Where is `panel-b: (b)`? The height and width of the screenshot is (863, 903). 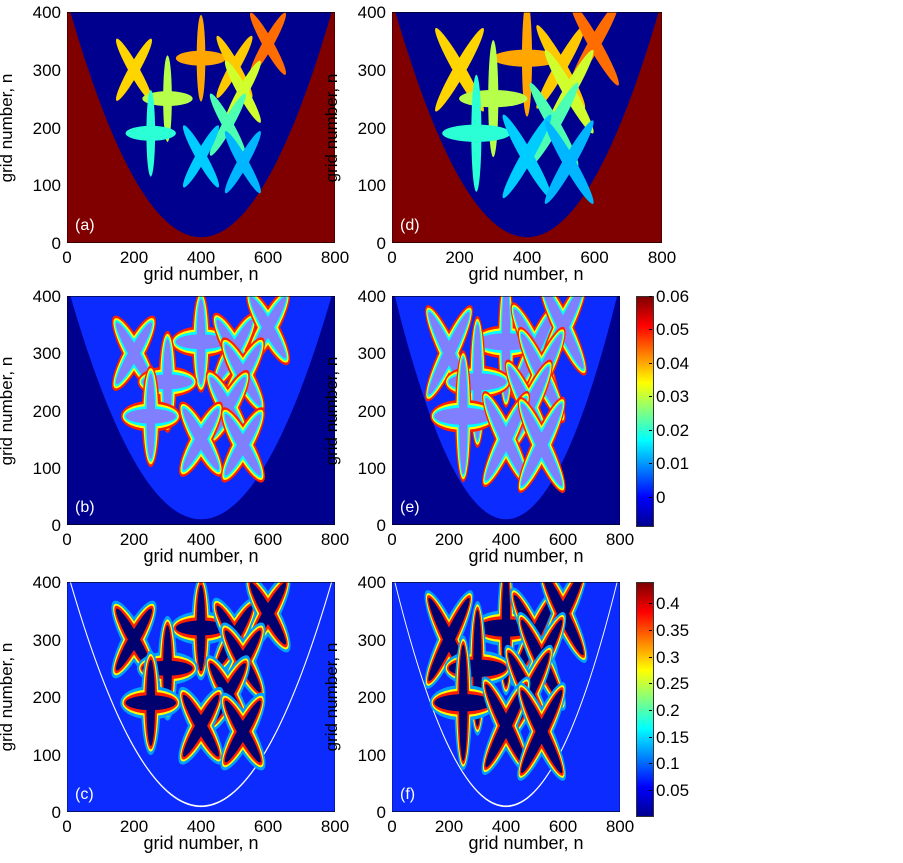
panel-b: (b) is located at coordinates (201, 410).